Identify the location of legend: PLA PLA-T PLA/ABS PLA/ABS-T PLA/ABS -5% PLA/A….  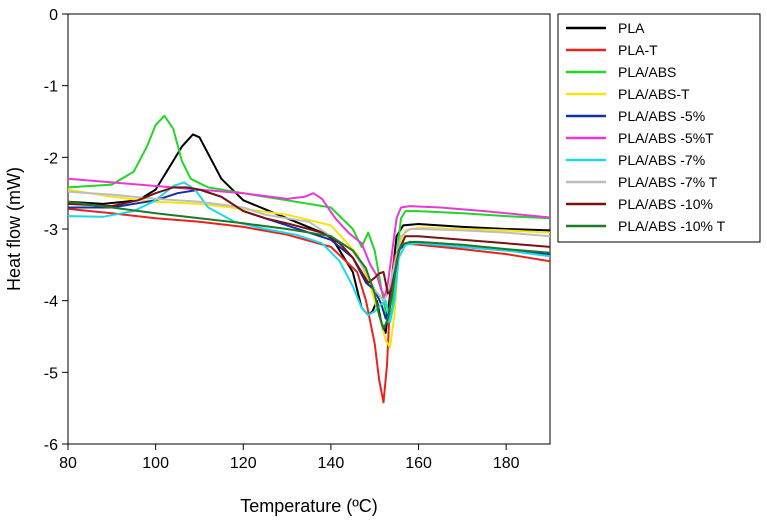
(659, 128).